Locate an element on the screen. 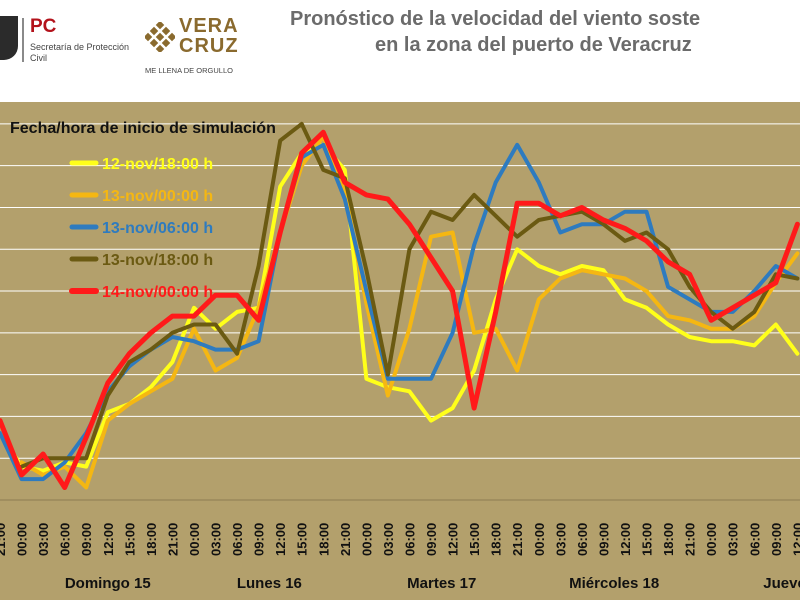 This screenshot has height=600, width=800. veracruz-wordmark: VERA CRUZ is located at coordinates (209, 36).